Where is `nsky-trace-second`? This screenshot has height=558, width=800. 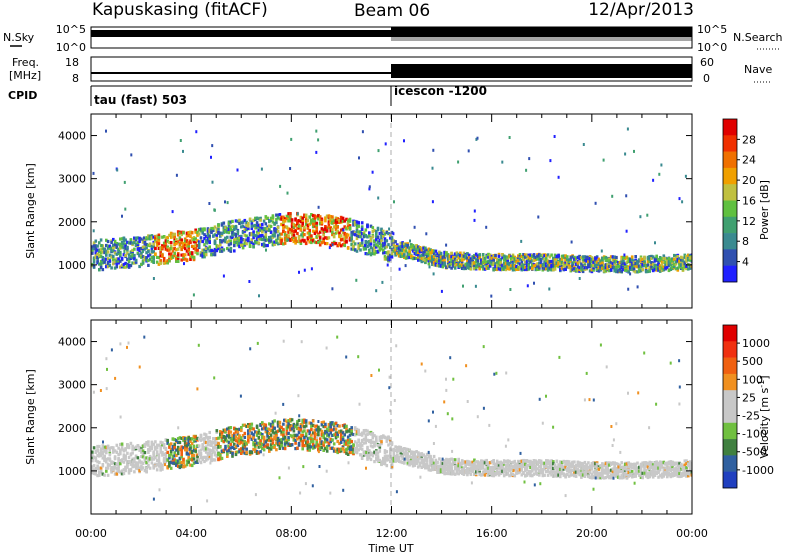 nsky-trace-second is located at coordinates (541, 32).